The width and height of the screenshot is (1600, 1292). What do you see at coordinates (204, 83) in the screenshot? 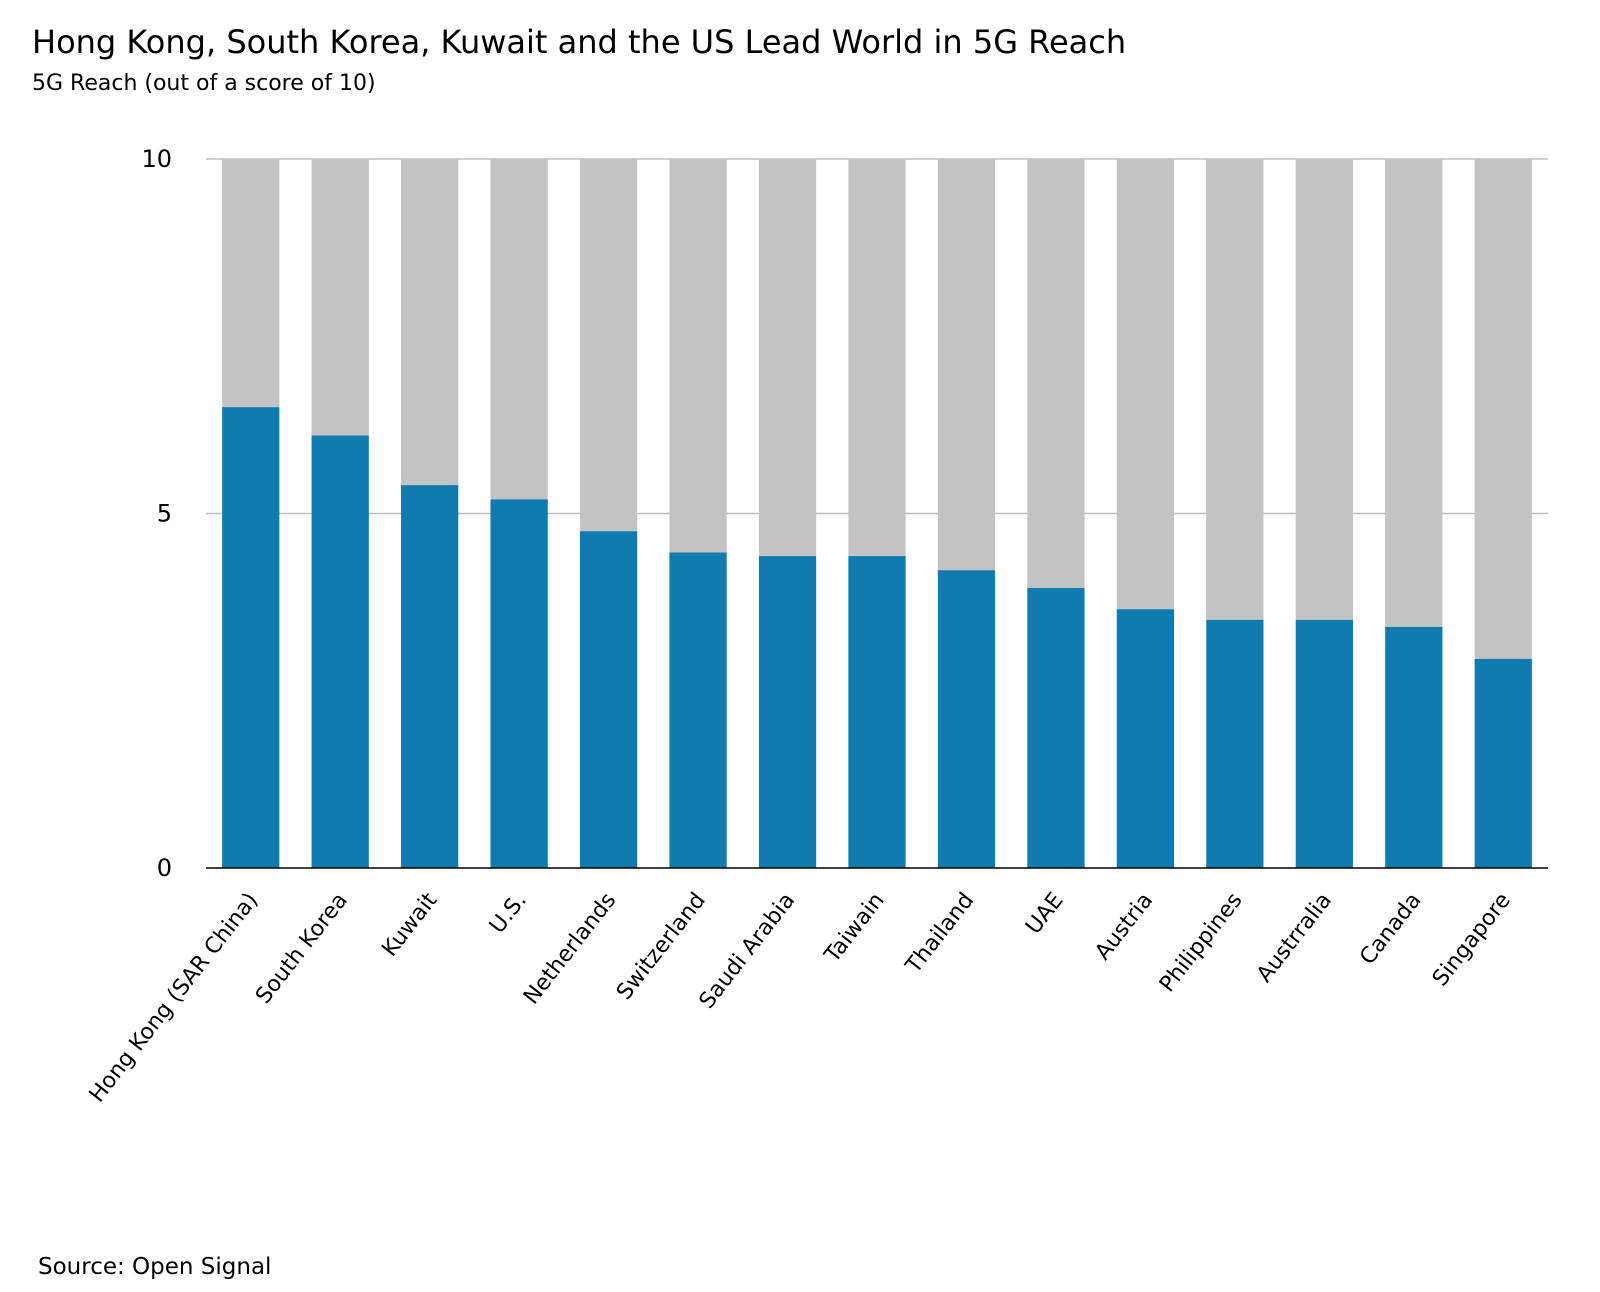
I see `chart-subtitle: 5G Reach (out of a score of 10)` at bounding box center [204, 83].